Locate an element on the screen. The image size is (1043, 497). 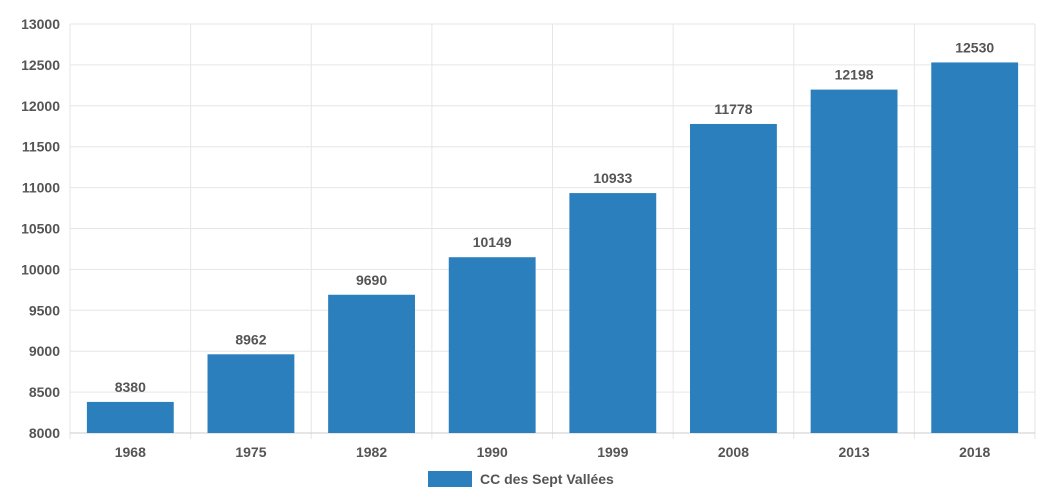
y-tick-label: 10500 is located at coordinates (40, 229).